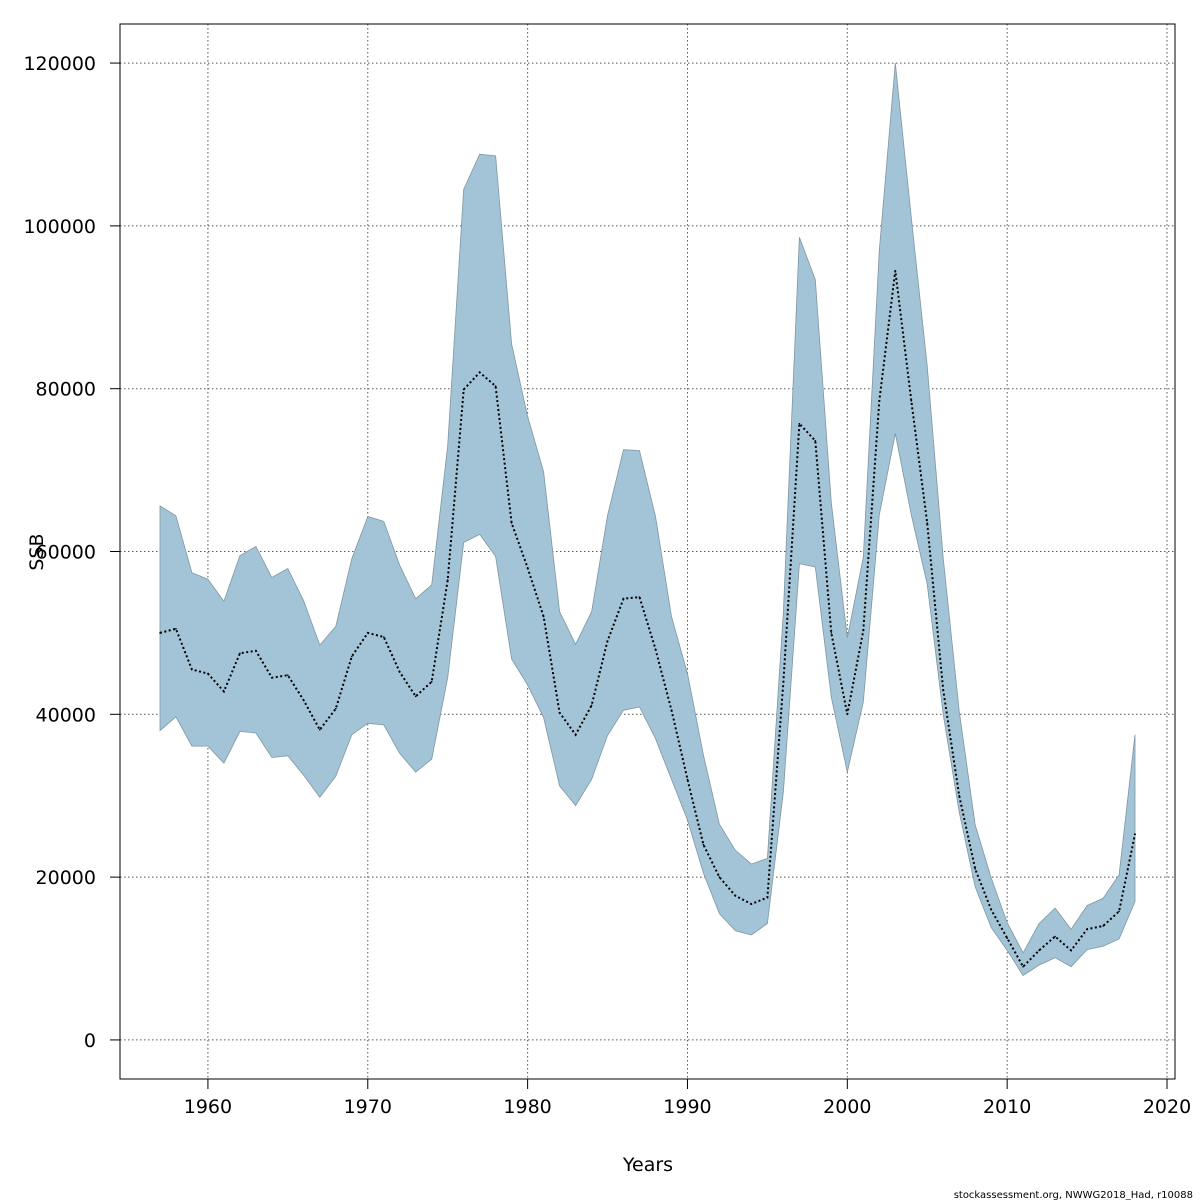 The image size is (1200, 1200). What do you see at coordinates (90, 1041) in the screenshot?
I see `y-tick-label: 0` at bounding box center [90, 1041].